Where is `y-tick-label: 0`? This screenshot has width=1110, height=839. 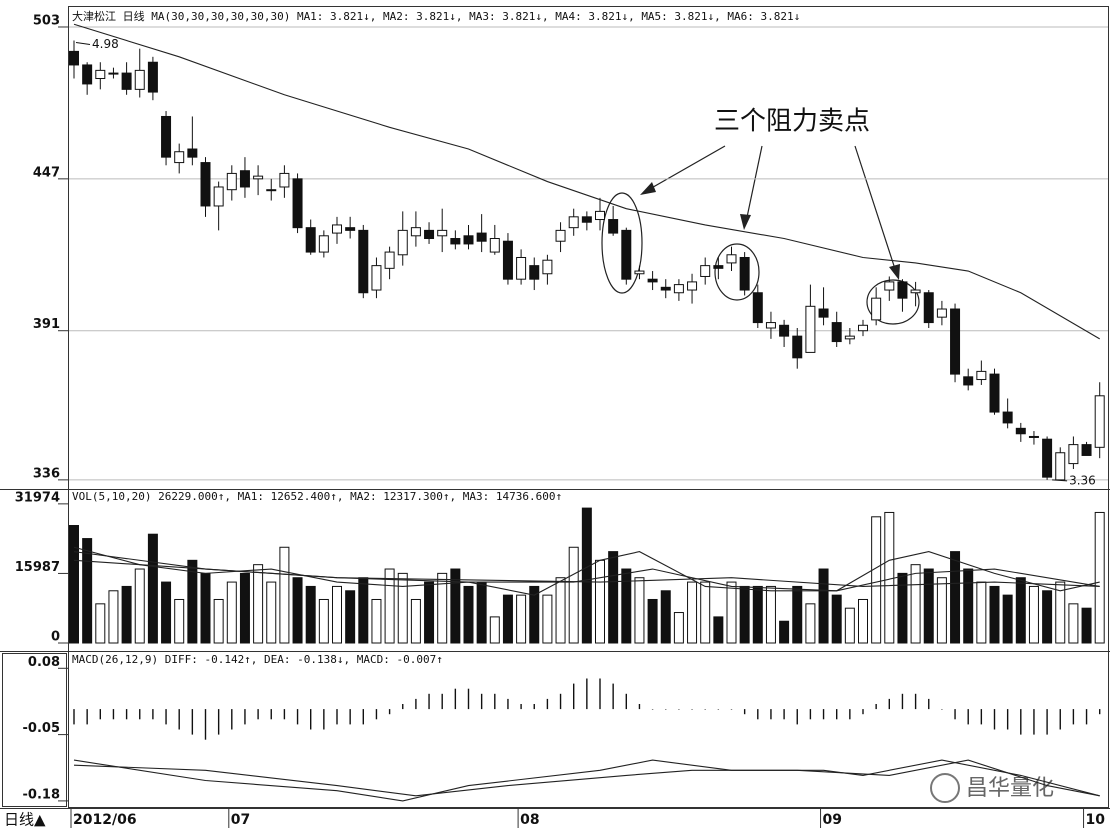 y-tick-label: 0 is located at coordinates (55, 637).